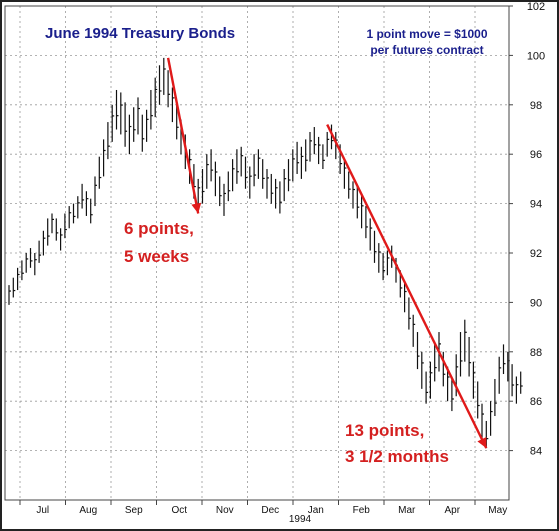  What do you see at coordinates (536, 155) in the screenshot?
I see `y-tick-label: 96` at bounding box center [536, 155].